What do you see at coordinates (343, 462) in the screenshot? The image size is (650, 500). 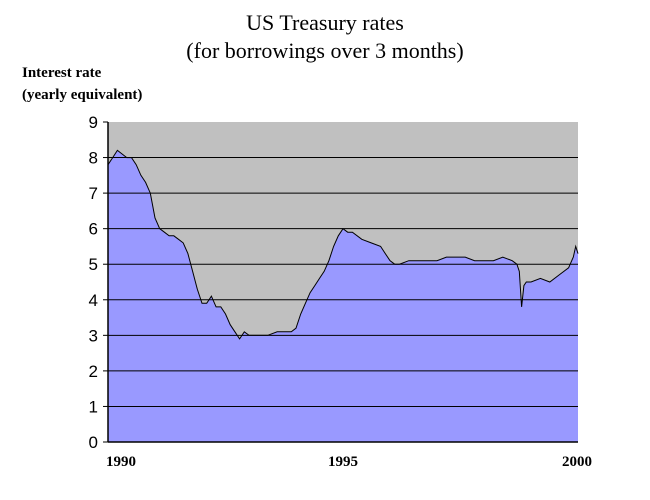 I see `x-tick-label-1995: 1995` at bounding box center [343, 462].